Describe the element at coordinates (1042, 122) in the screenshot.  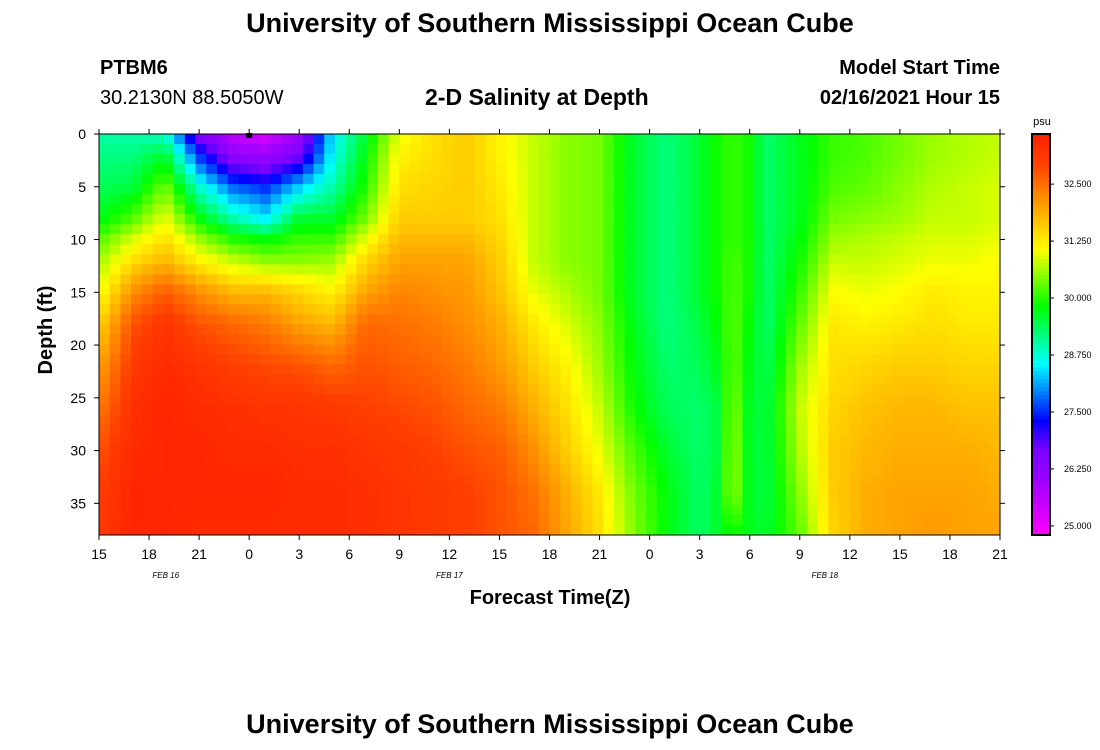
I see `colorbar-unit: psu` at that location.